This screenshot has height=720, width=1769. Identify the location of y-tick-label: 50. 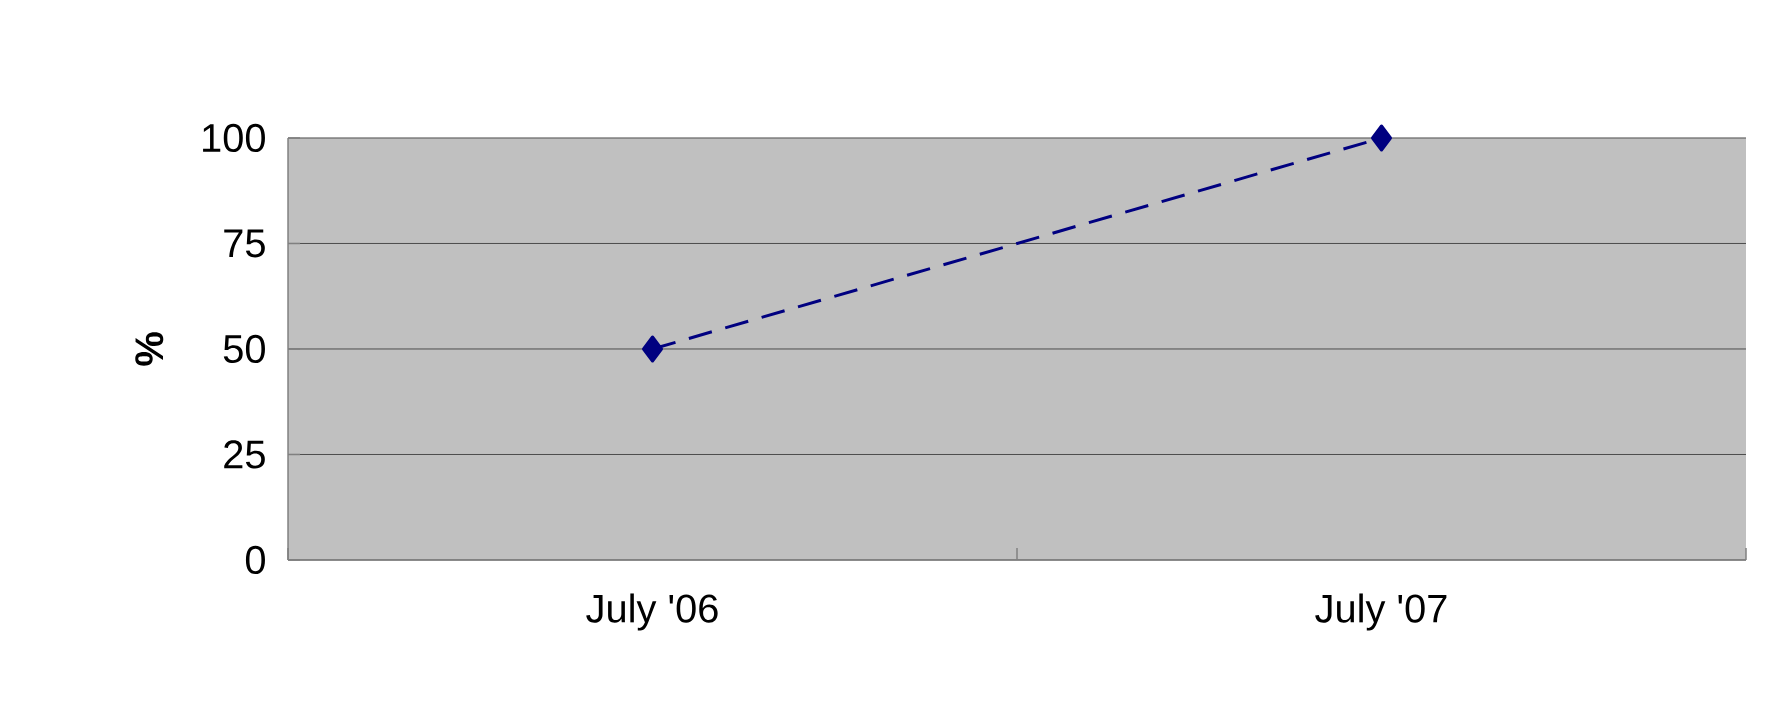
(244, 349).